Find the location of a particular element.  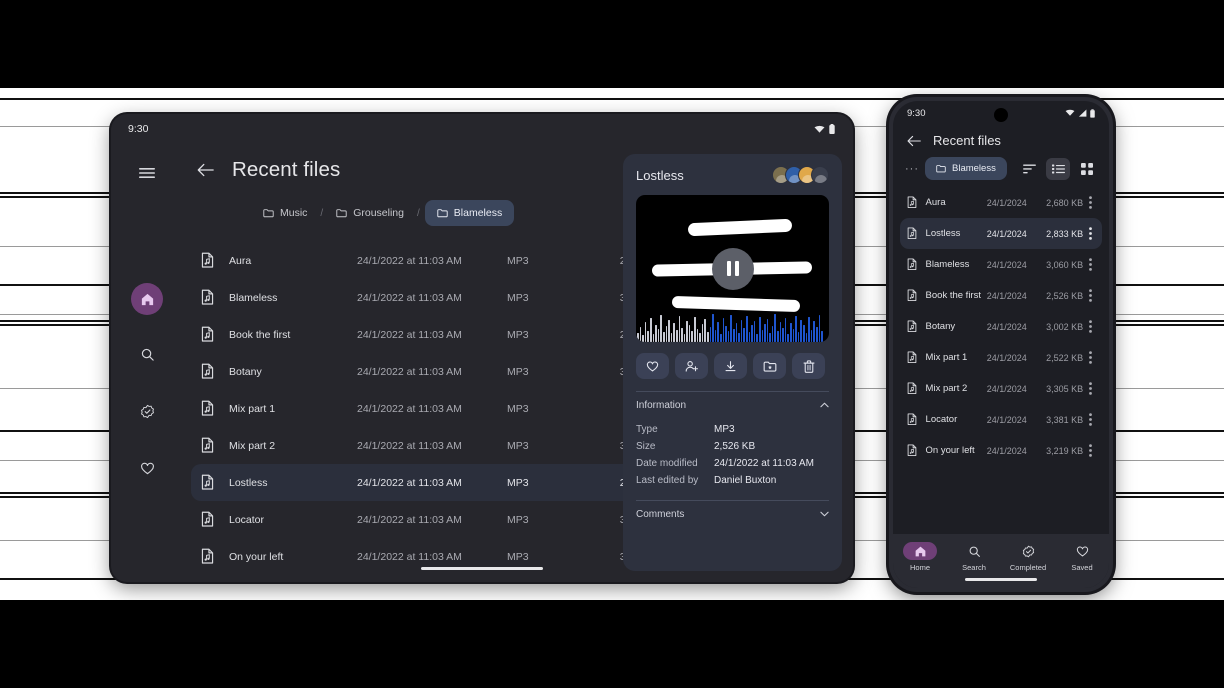

file-name: Botany is located at coordinates (940, 326).